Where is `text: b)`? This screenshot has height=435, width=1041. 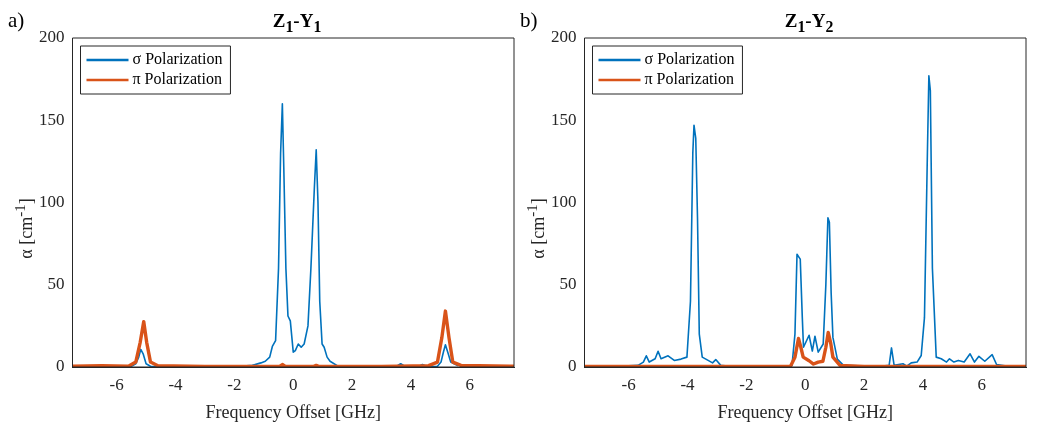
text: b) is located at coordinates (529, 20).